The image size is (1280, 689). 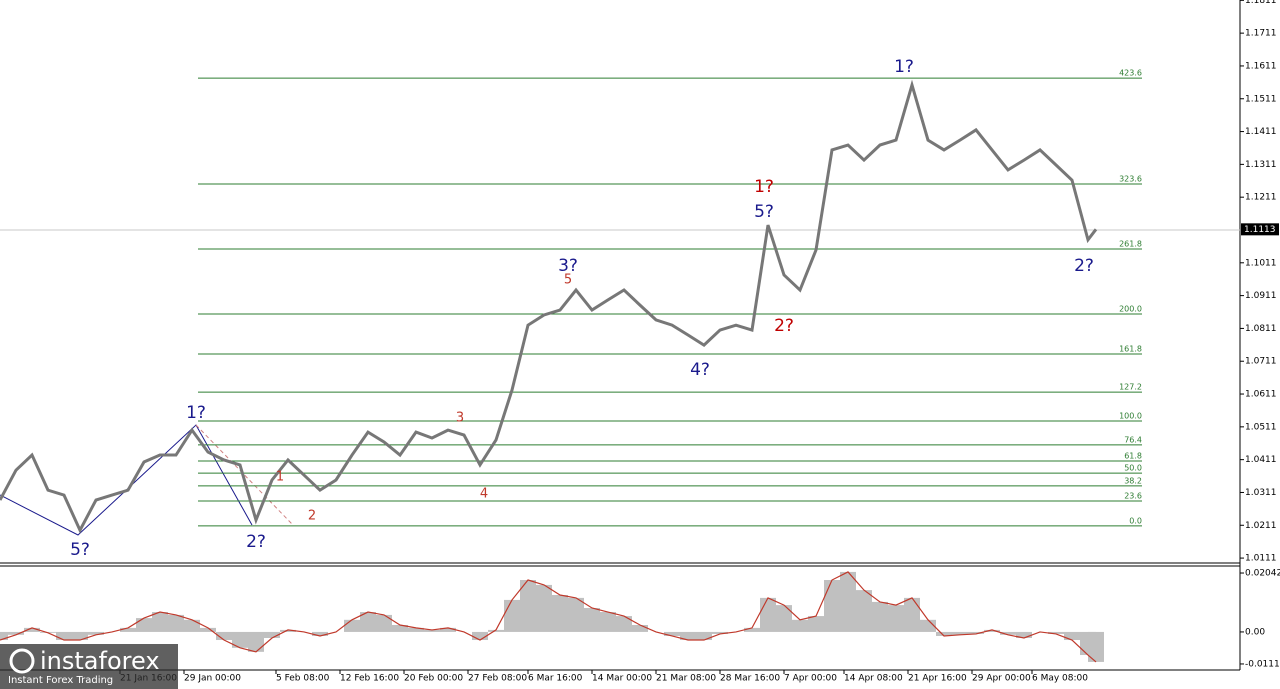 What do you see at coordinates (1261, 263) in the screenshot?
I see `y-tick-label: 1.1011` at bounding box center [1261, 263].